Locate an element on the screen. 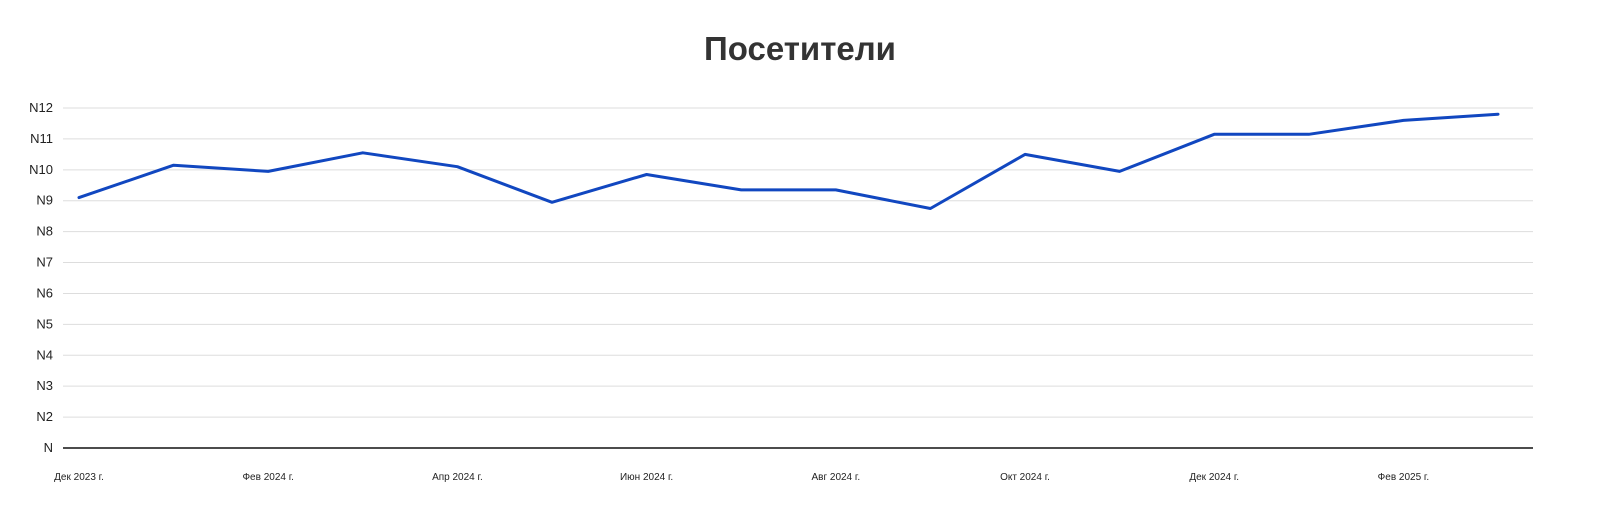 The height and width of the screenshot is (516, 1600). x-tick-label: Дек 2024 г. is located at coordinates (1214, 477).